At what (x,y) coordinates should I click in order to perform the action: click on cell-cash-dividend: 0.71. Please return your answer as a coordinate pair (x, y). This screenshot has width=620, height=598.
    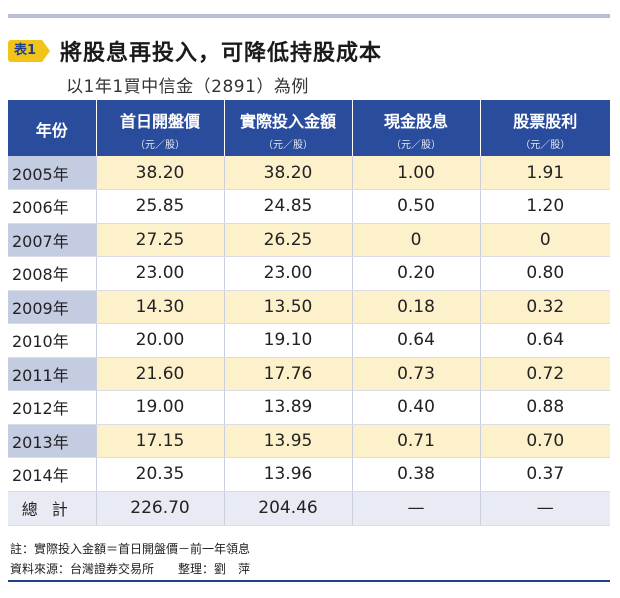
    Looking at the image, I should click on (415, 441).